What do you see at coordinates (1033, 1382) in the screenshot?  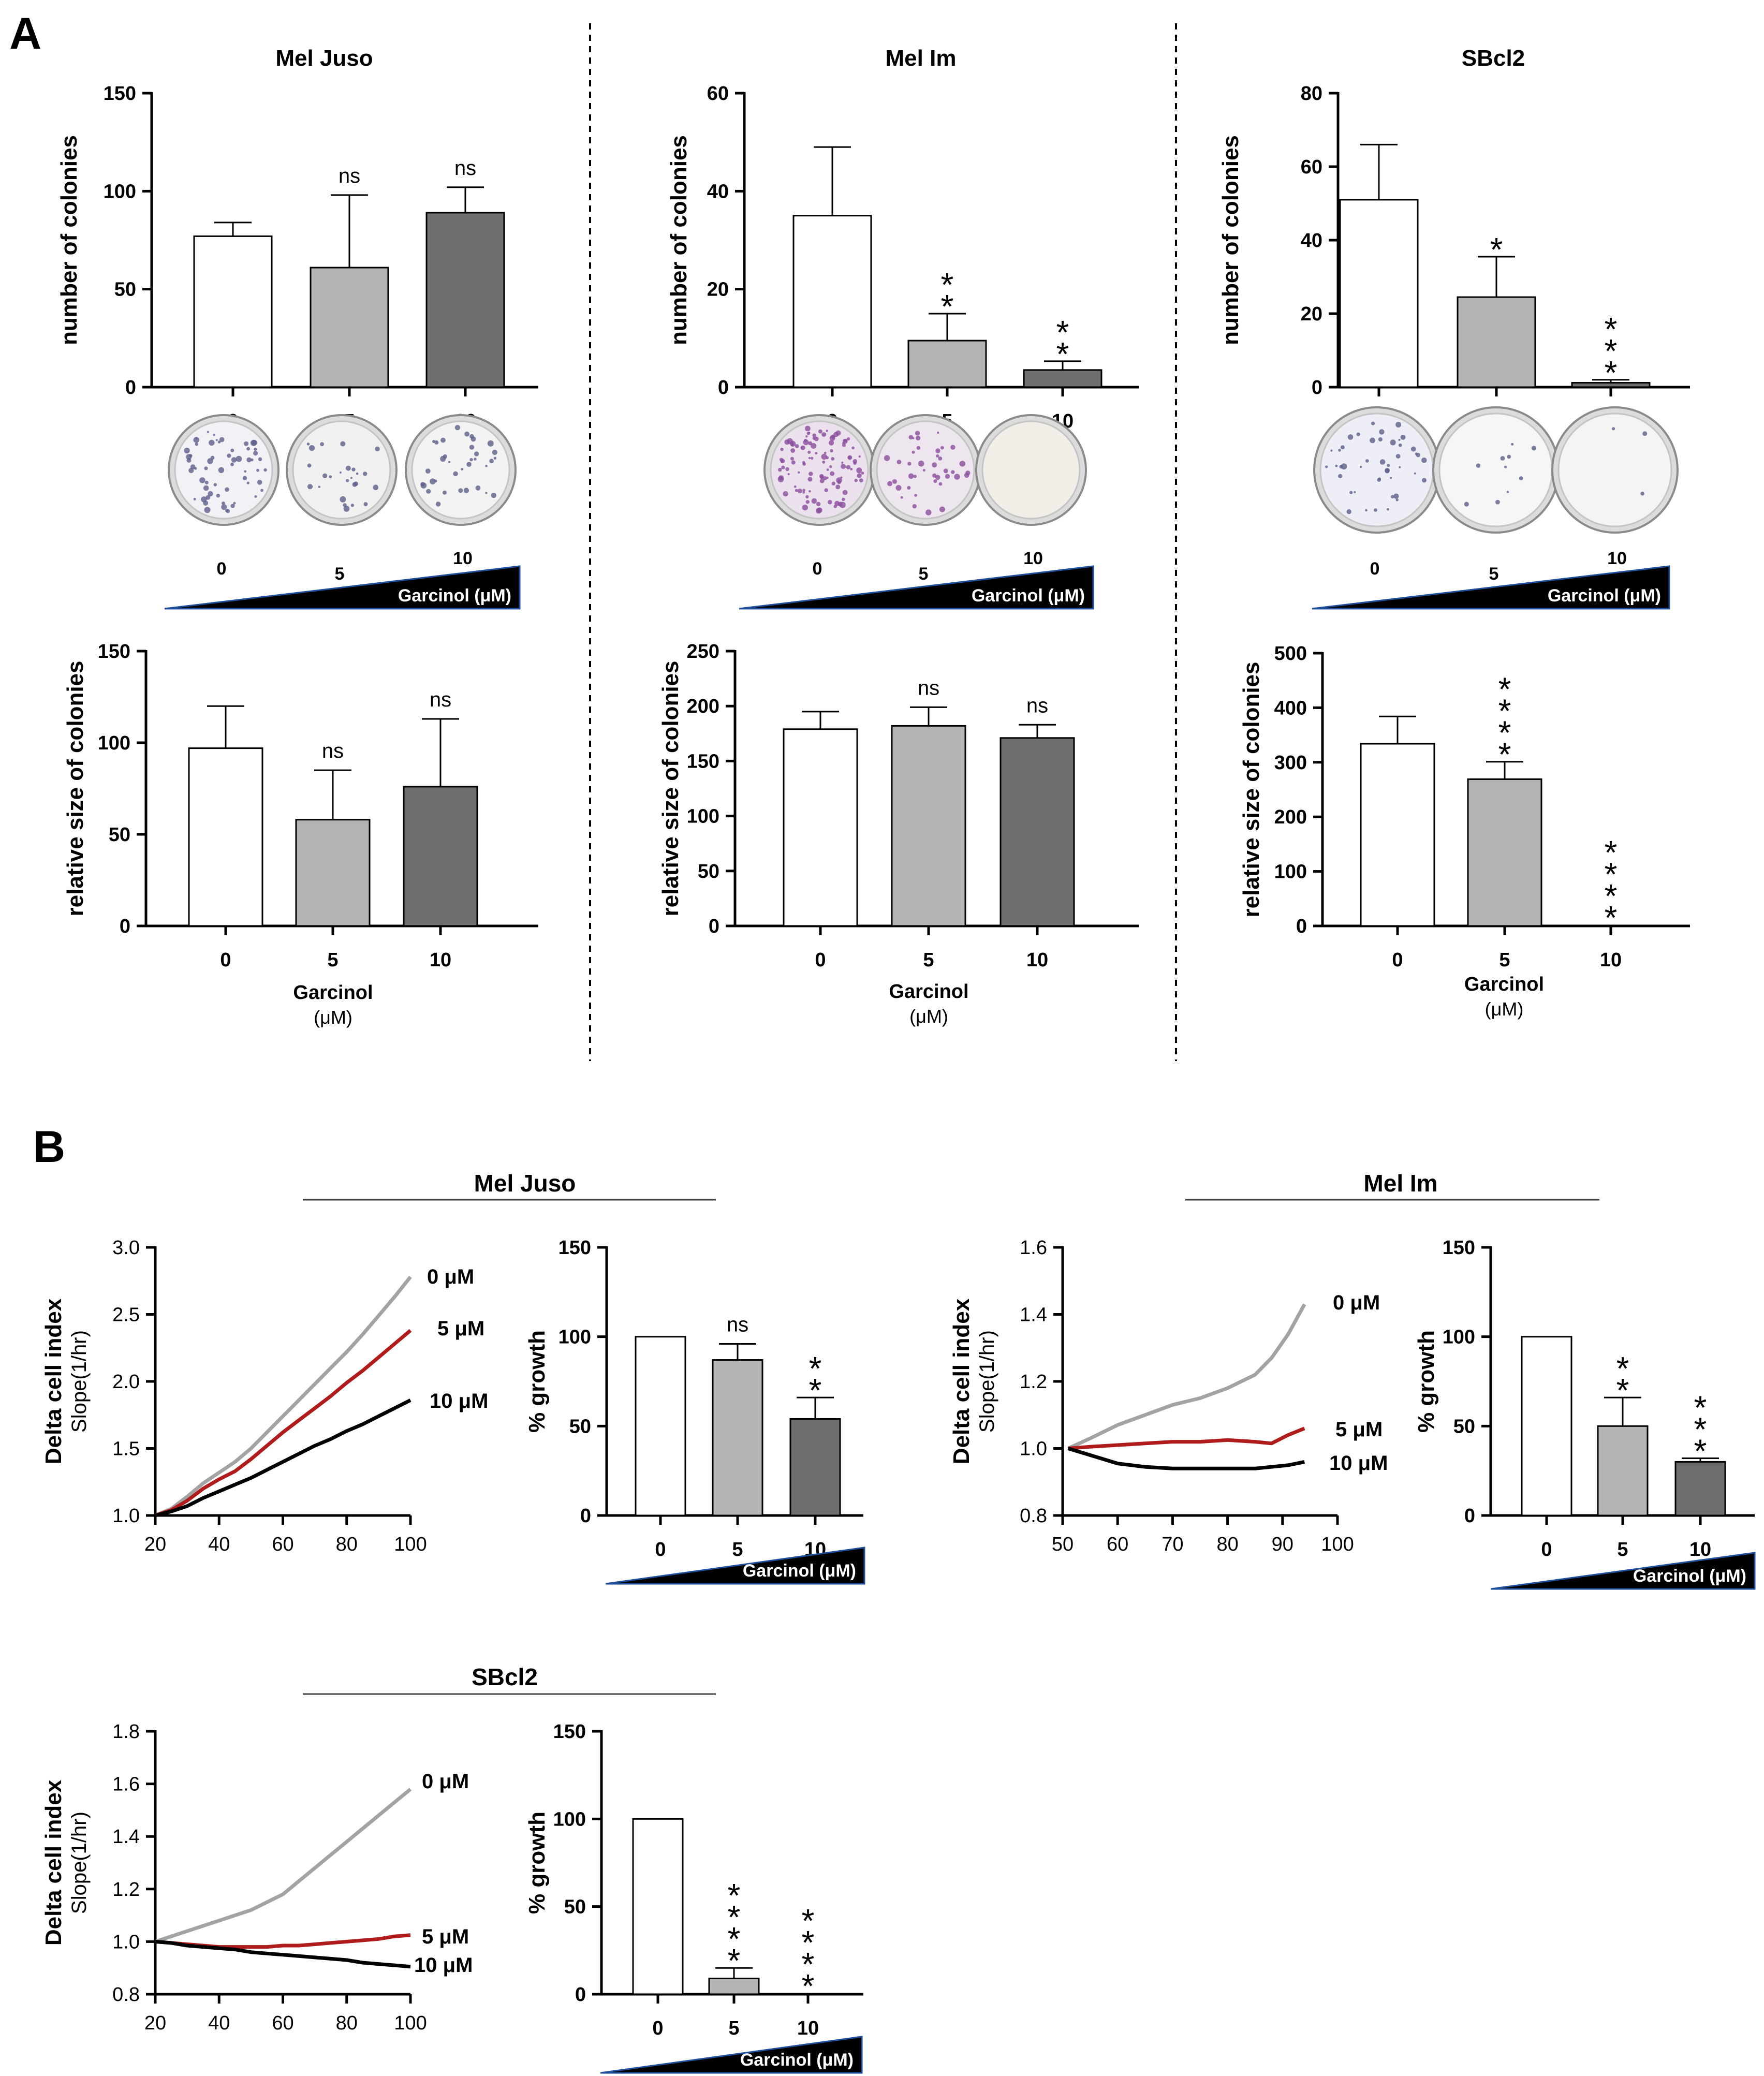 I see `y-tick-label: 1.2` at bounding box center [1033, 1382].